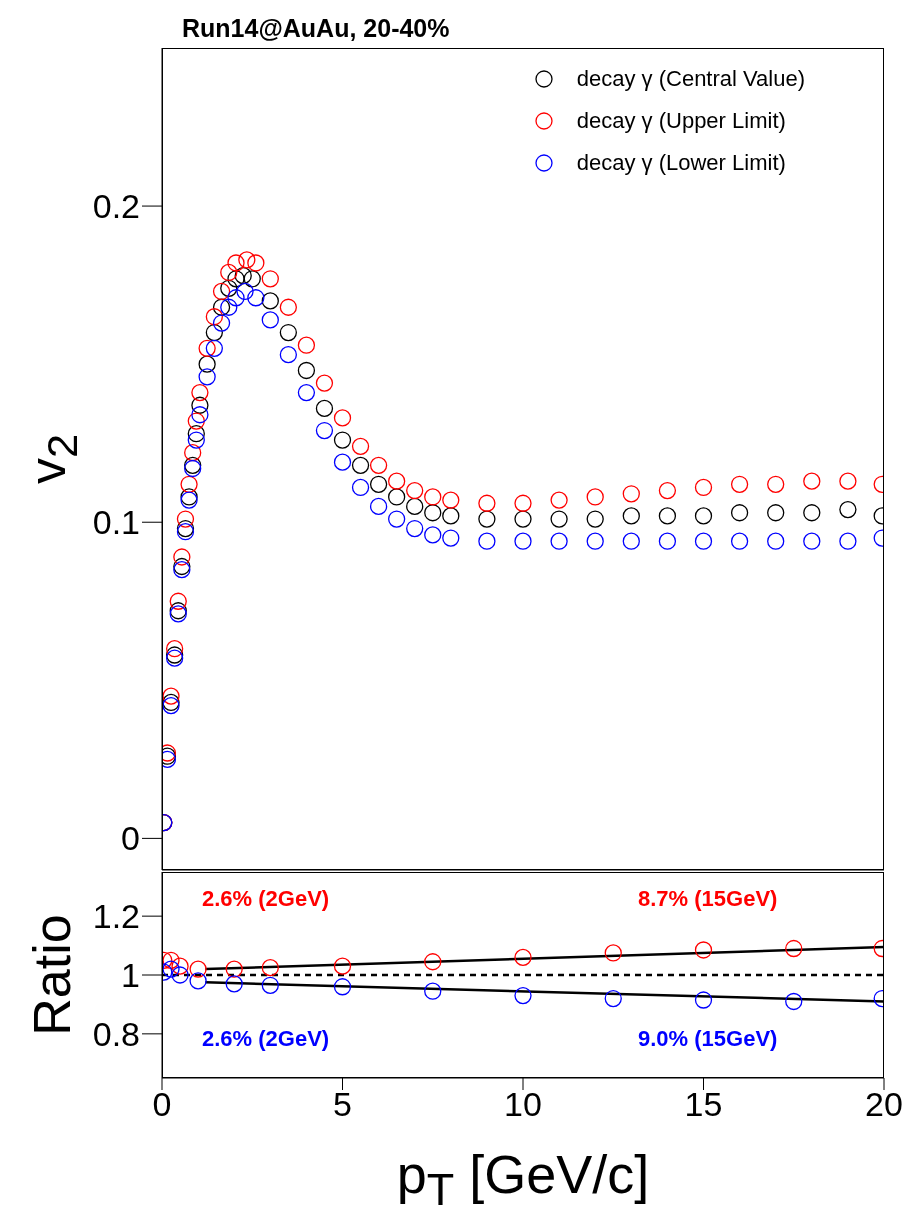  What do you see at coordinates (703, 1104) in the screenshot?
I see `x-tick-label: 15` at bounding box center [703, 1104].